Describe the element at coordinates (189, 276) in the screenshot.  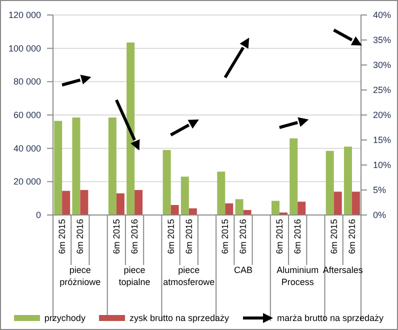
I see `text: piece atmosferowe` at that location.